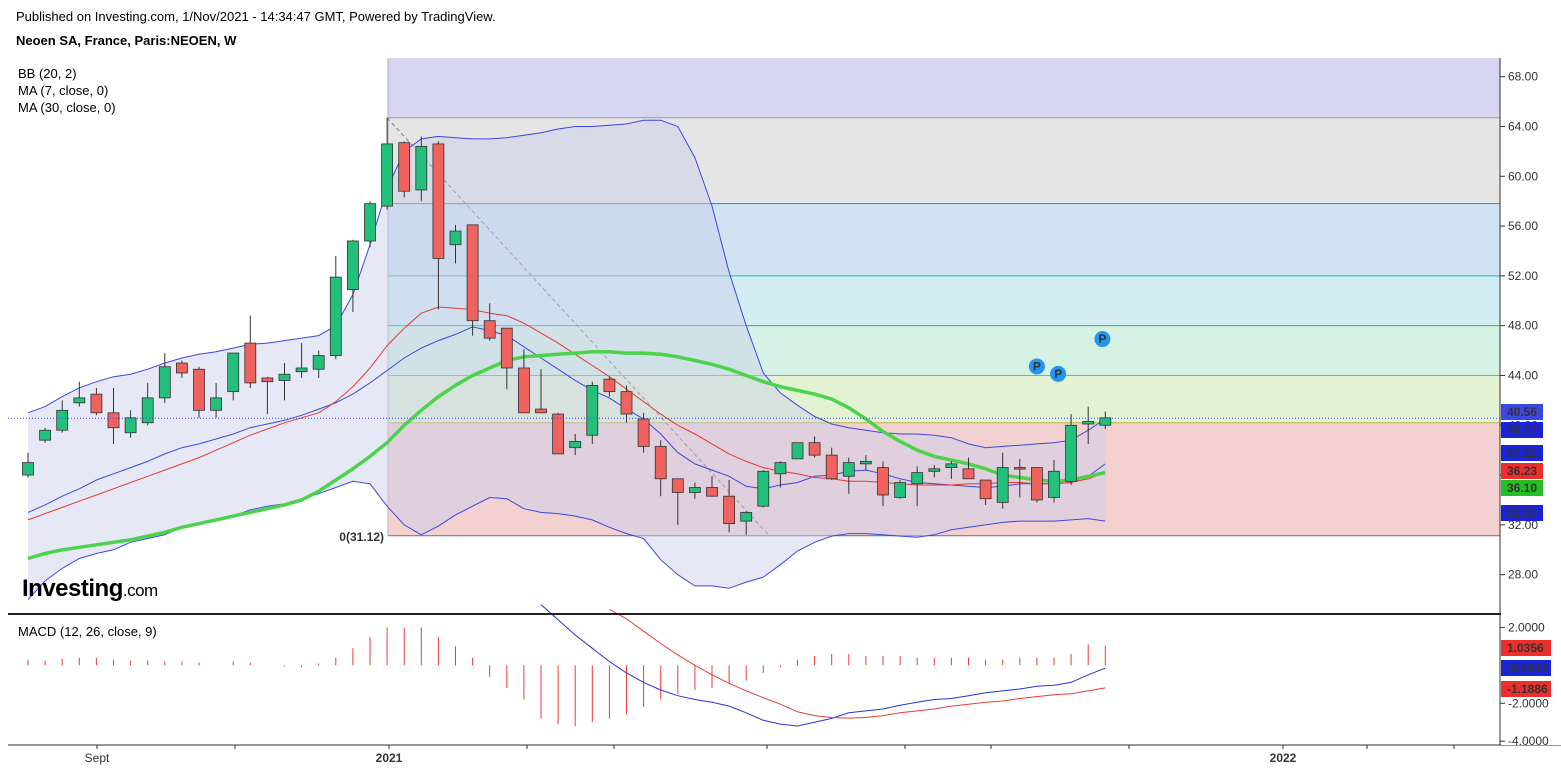  I want to click on fib-trend-line, so click(578, 327).